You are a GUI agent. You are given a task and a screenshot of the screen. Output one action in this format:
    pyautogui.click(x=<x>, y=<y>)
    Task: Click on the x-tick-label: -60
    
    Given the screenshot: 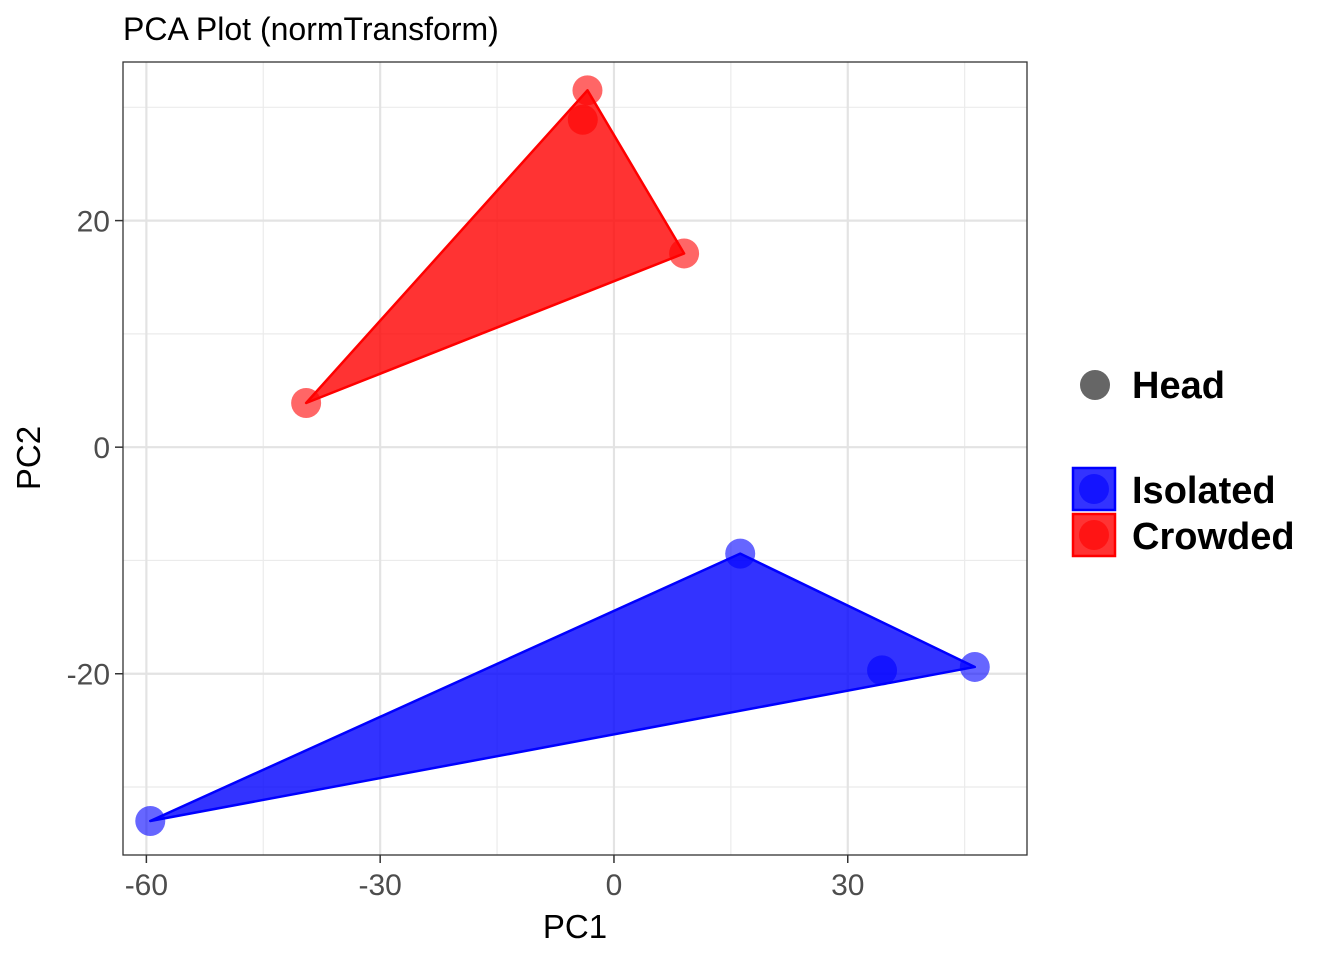 What is the action you would take?
    pyautogui.click(x=146, y=885)
    